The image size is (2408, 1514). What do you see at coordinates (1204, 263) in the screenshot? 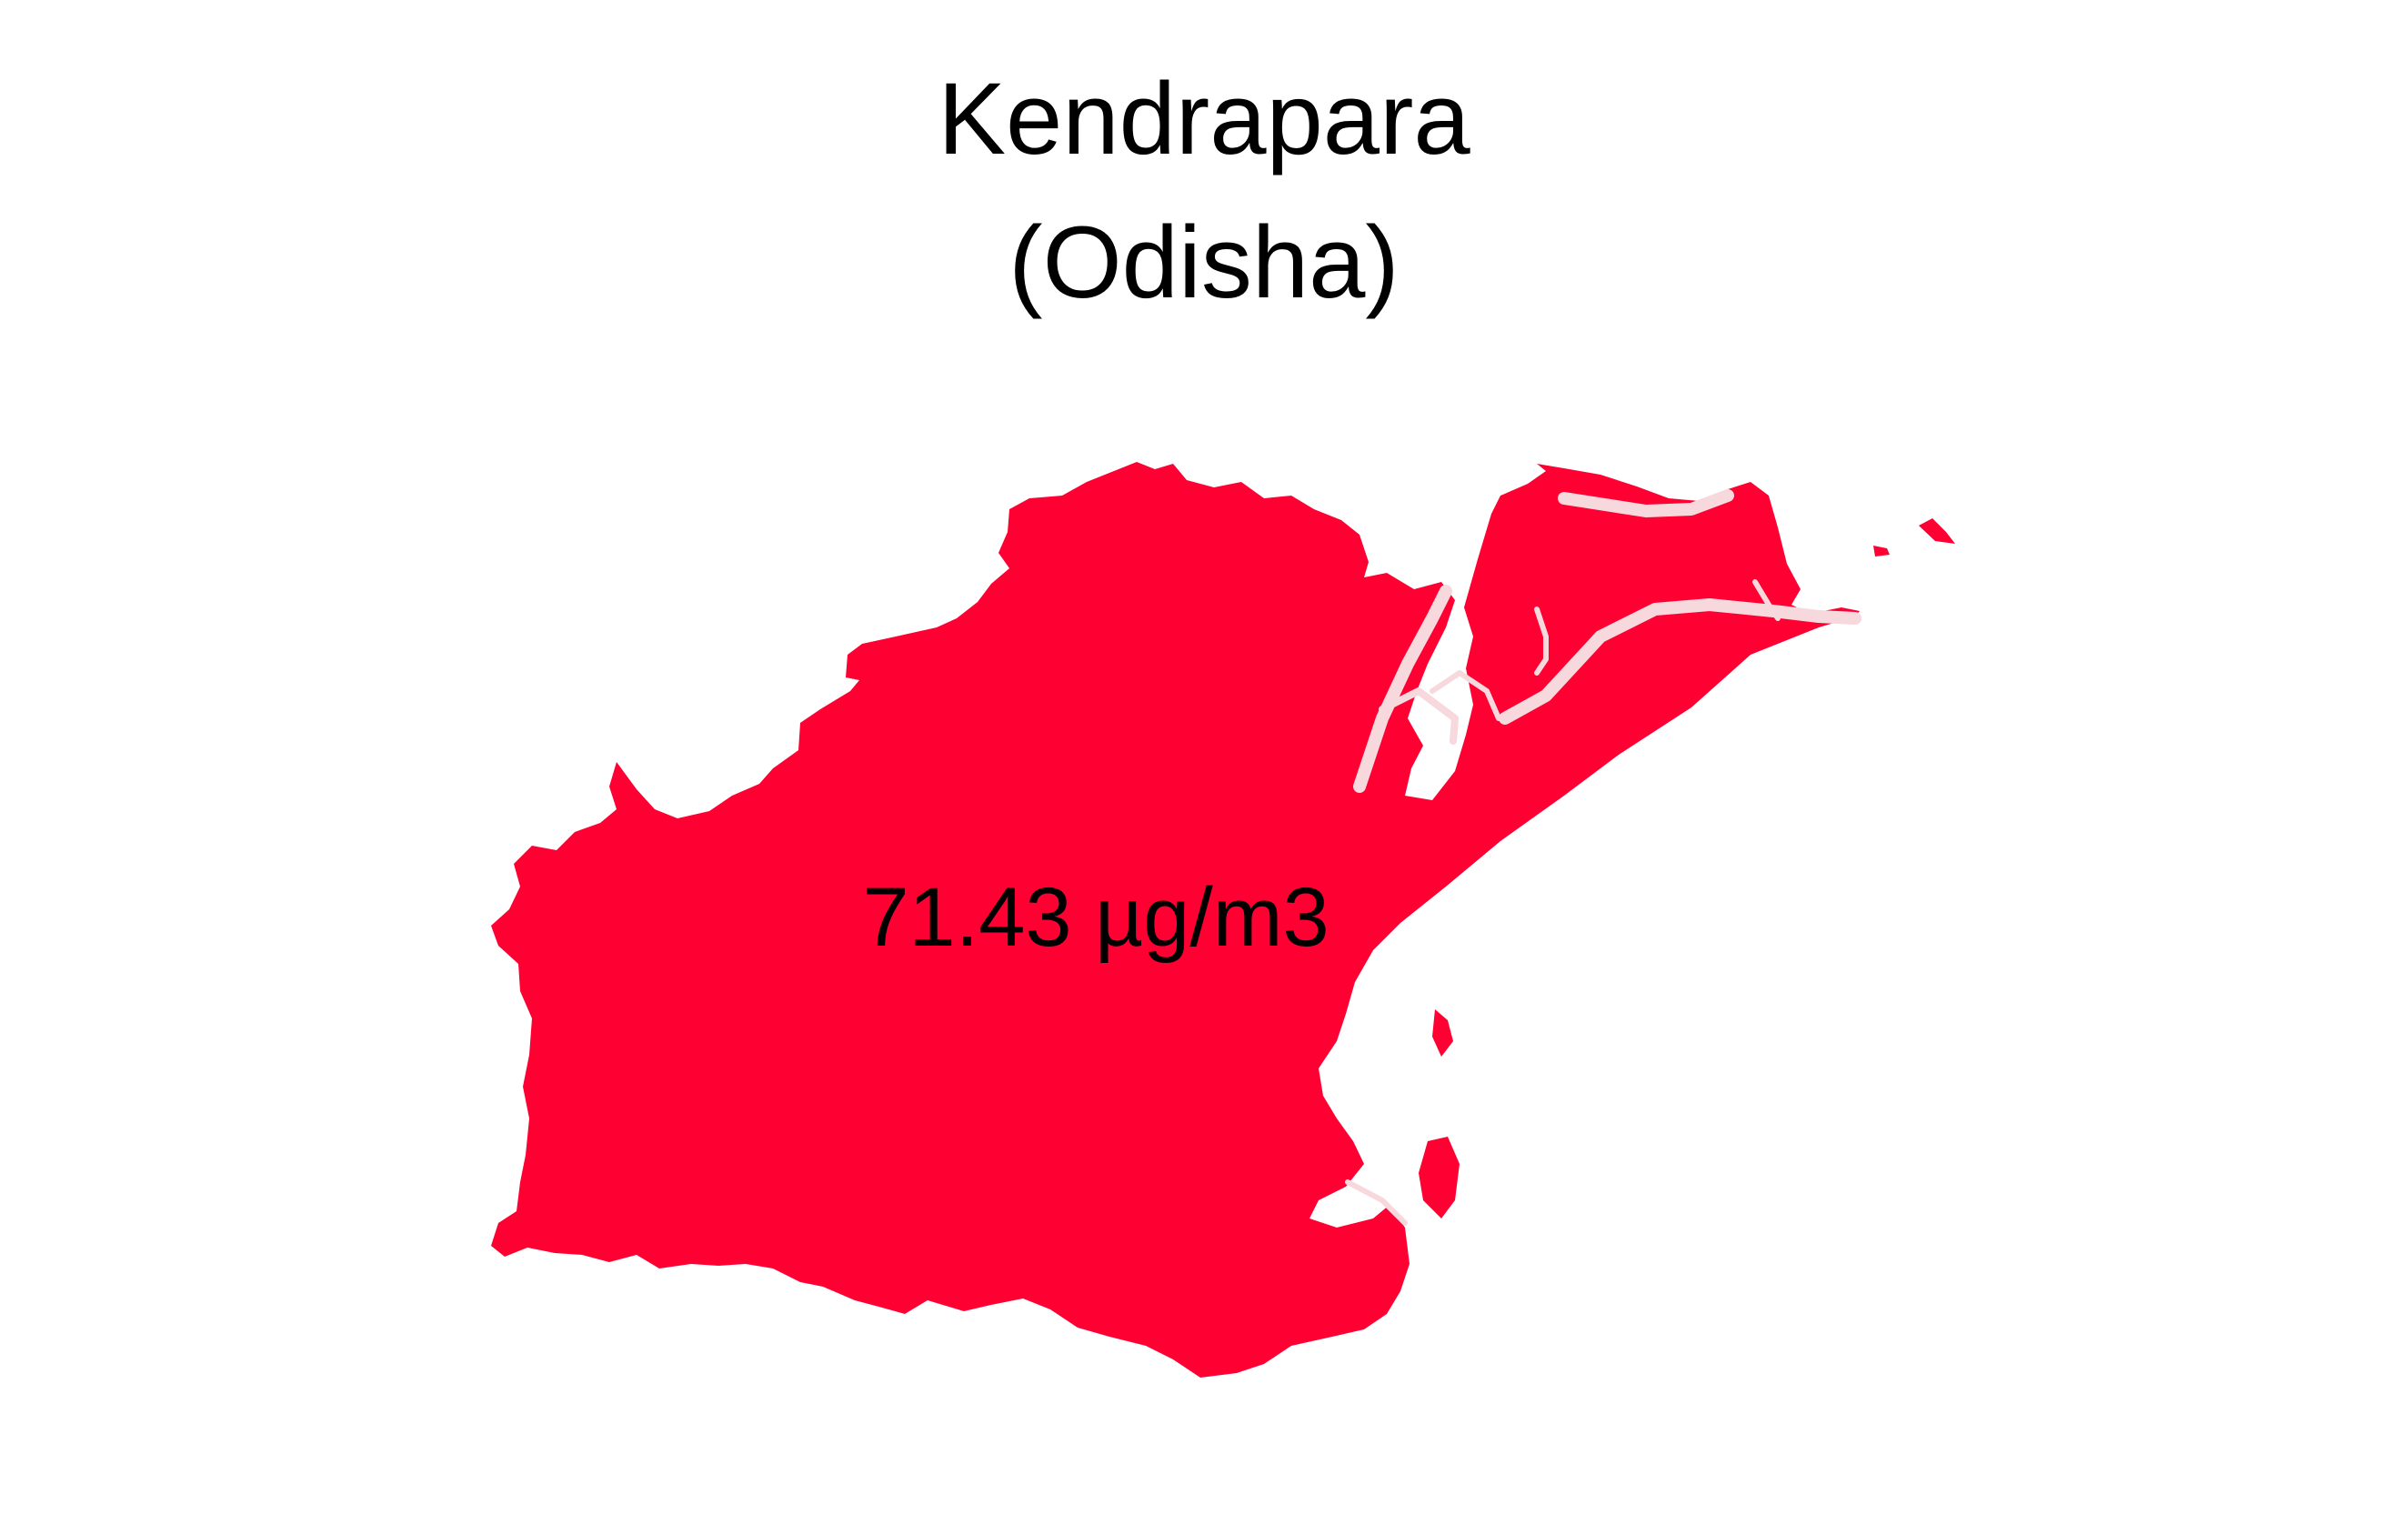
I see `title-state: (Odisha)` at bounding box center [1204, 263].